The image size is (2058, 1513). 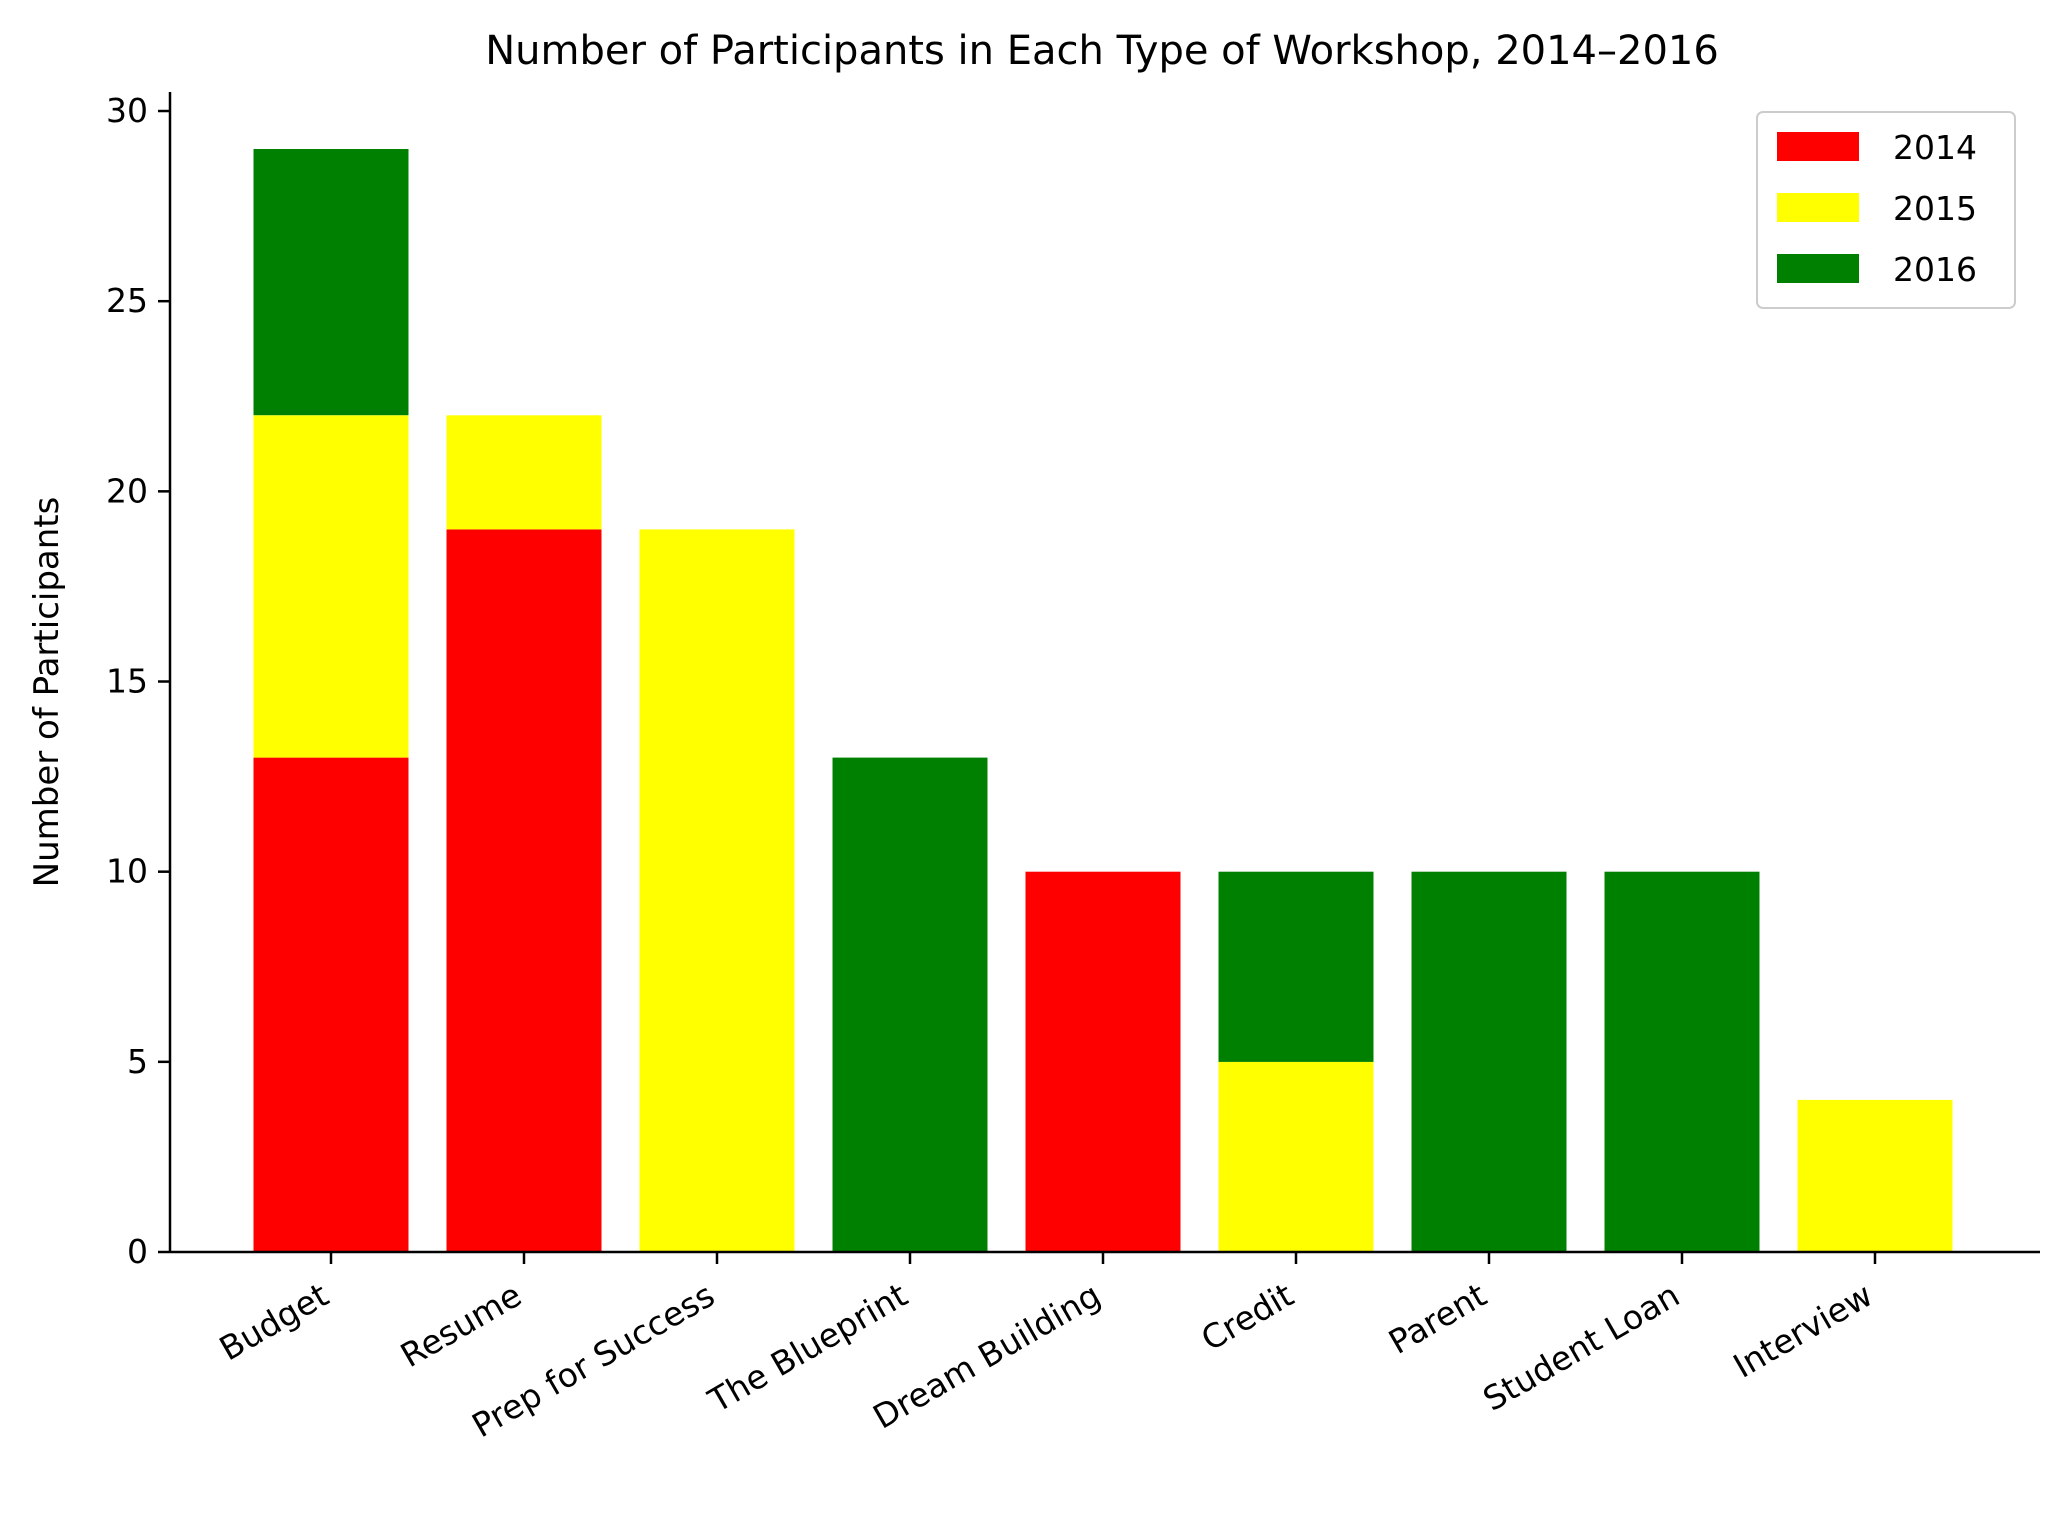 What do you see at coordinates (331, 586) in the screenshot?
I see `bar-budget-2015` at bounding box center [331, 586].